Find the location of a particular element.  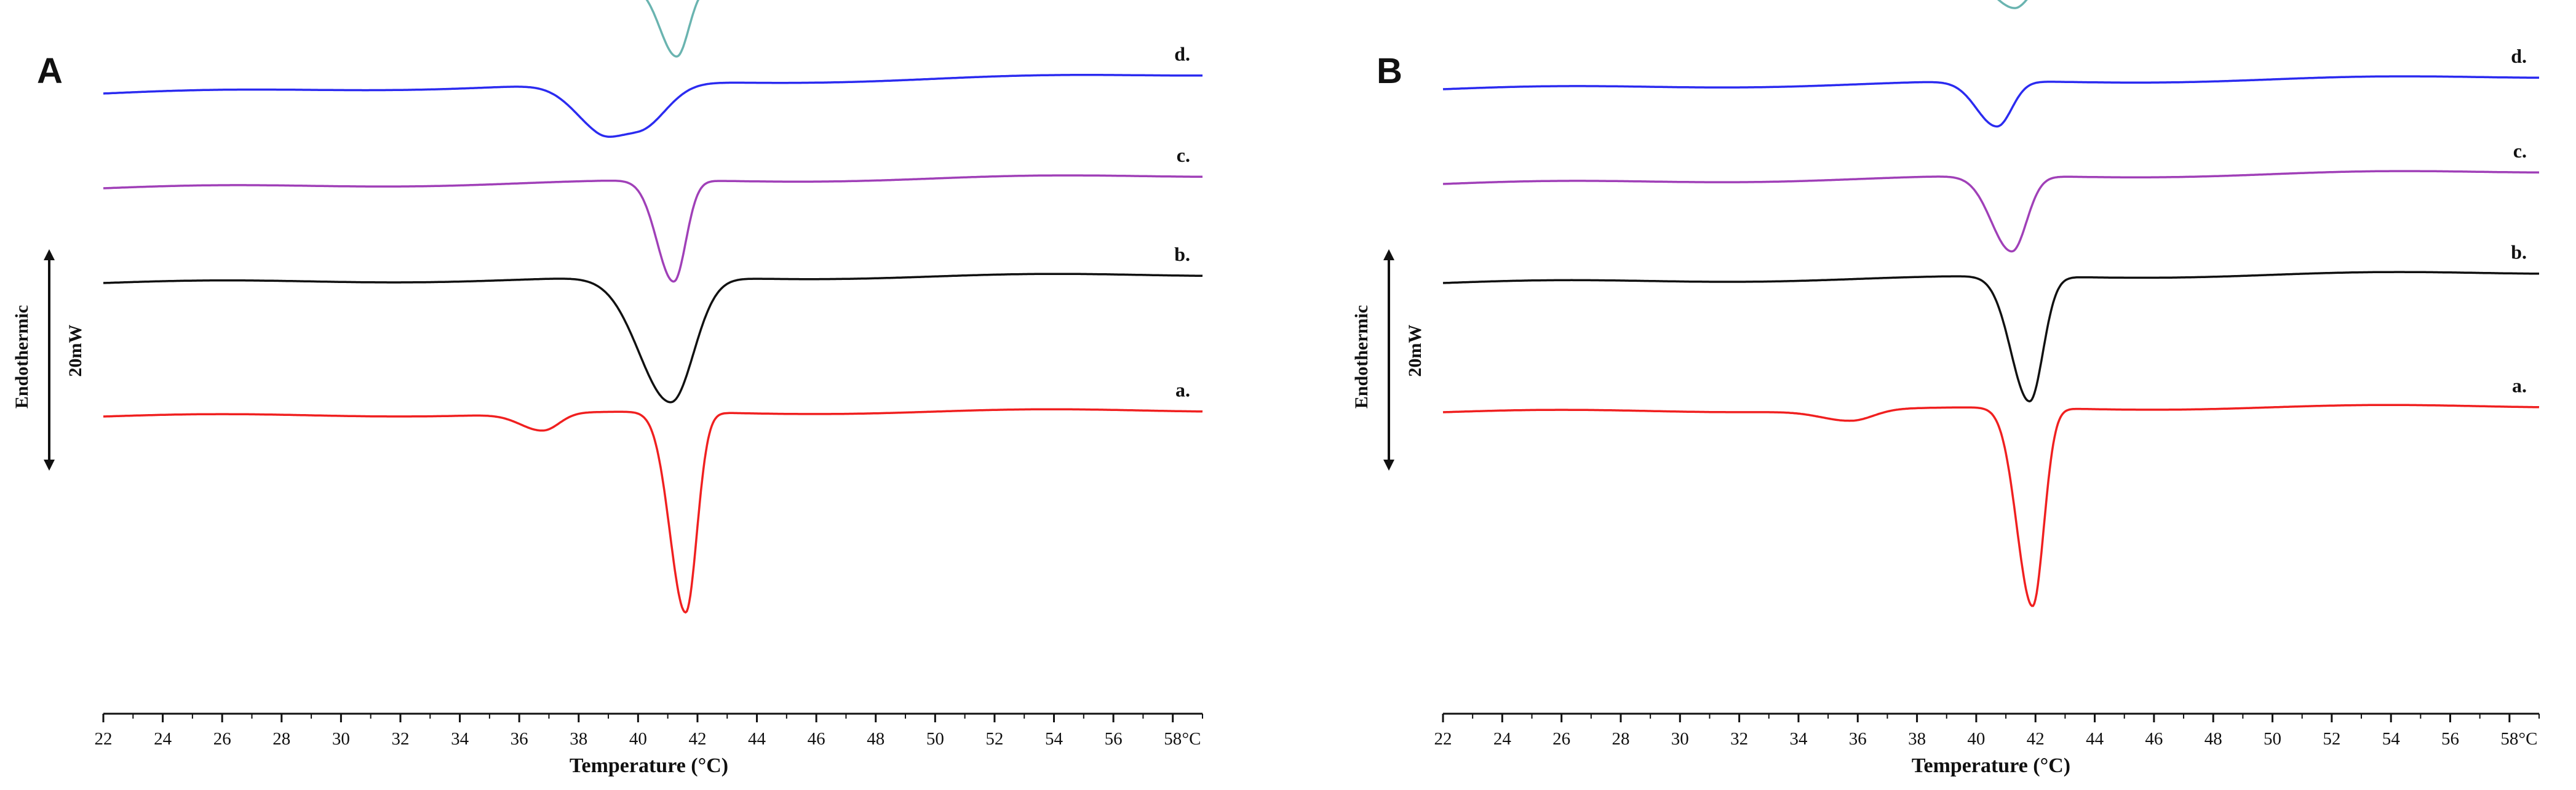

panel-letter: A is located at coordinates (50, 71).